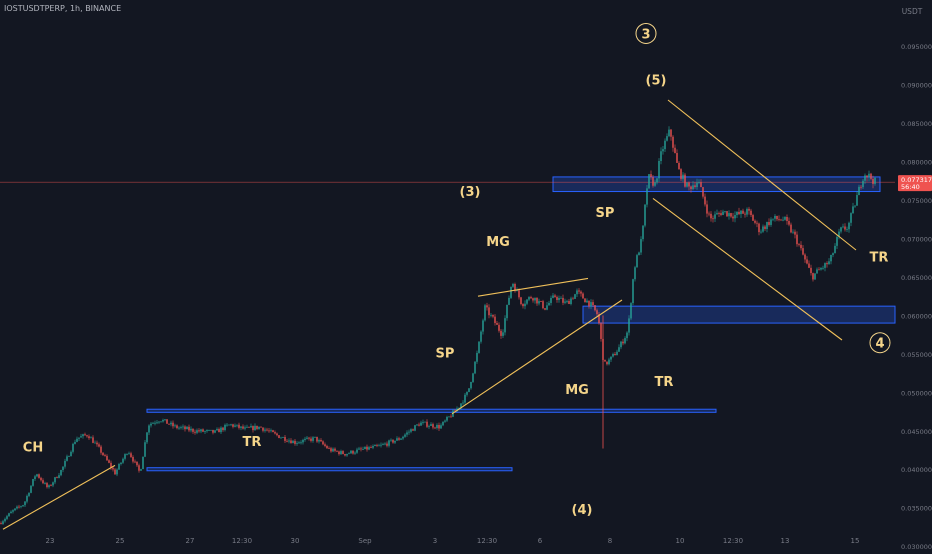  I want to click on time-axis: 23 25 27 12:30 30 Sep 3 12:30 6 8 10 12:30 13 15, so click(453, 541).